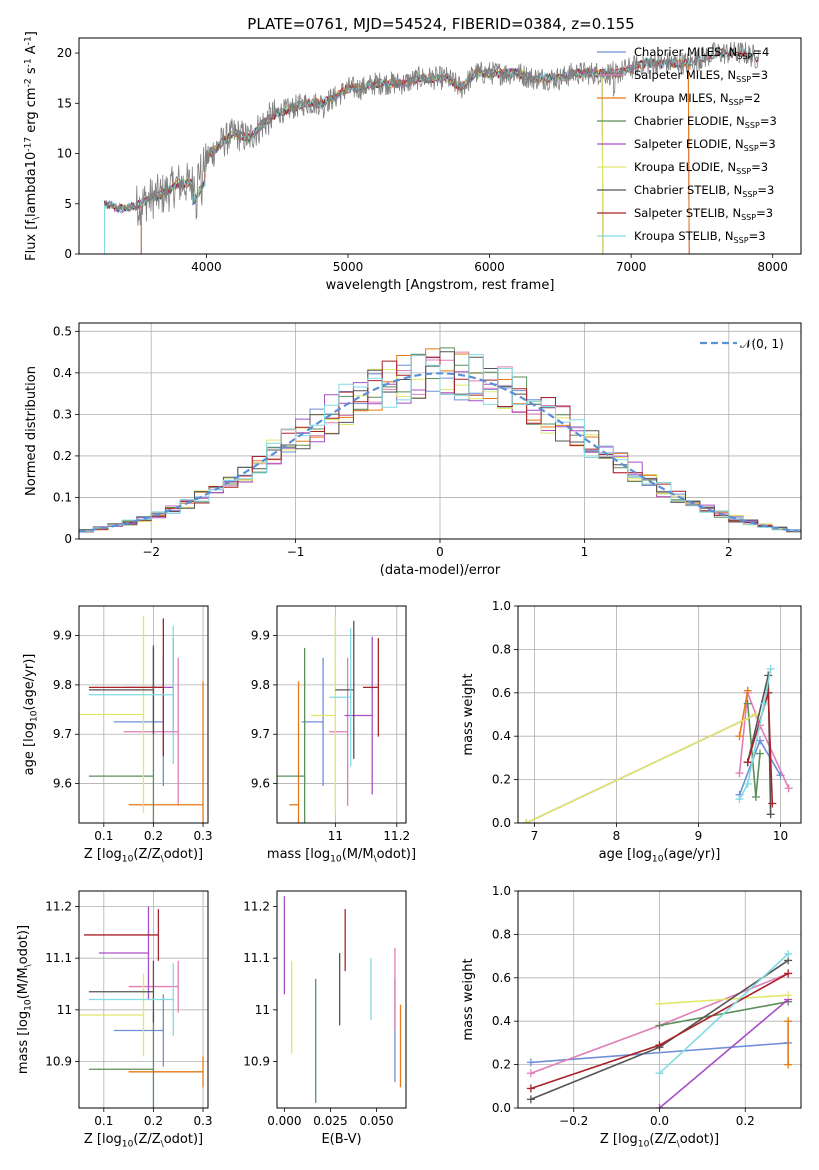 This screenshot has height=1170, width=819. Describe the element at coordinates (439, 452) in the screenshot. I see `normal-curve` at that location.